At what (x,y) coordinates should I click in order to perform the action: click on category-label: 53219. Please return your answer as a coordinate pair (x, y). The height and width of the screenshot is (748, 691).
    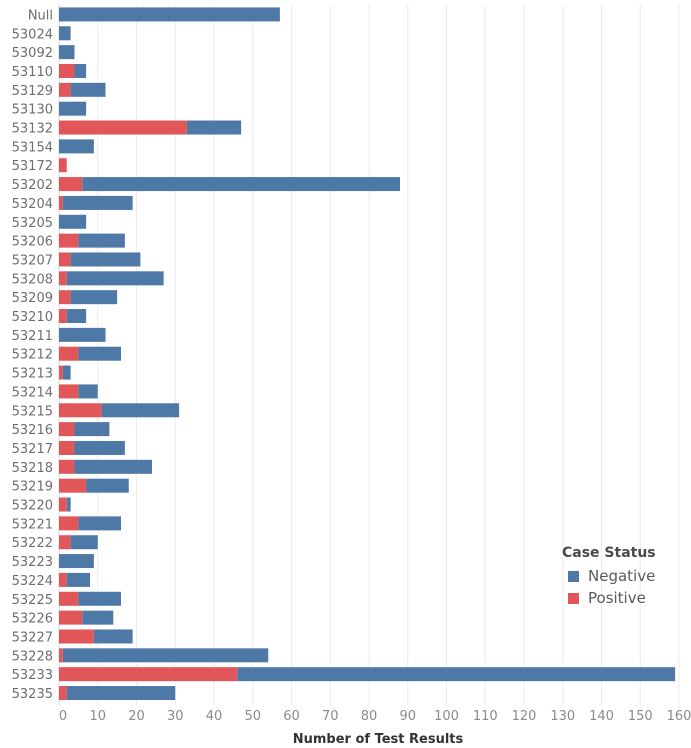
    Looking at the image, I should click on (32, 487).